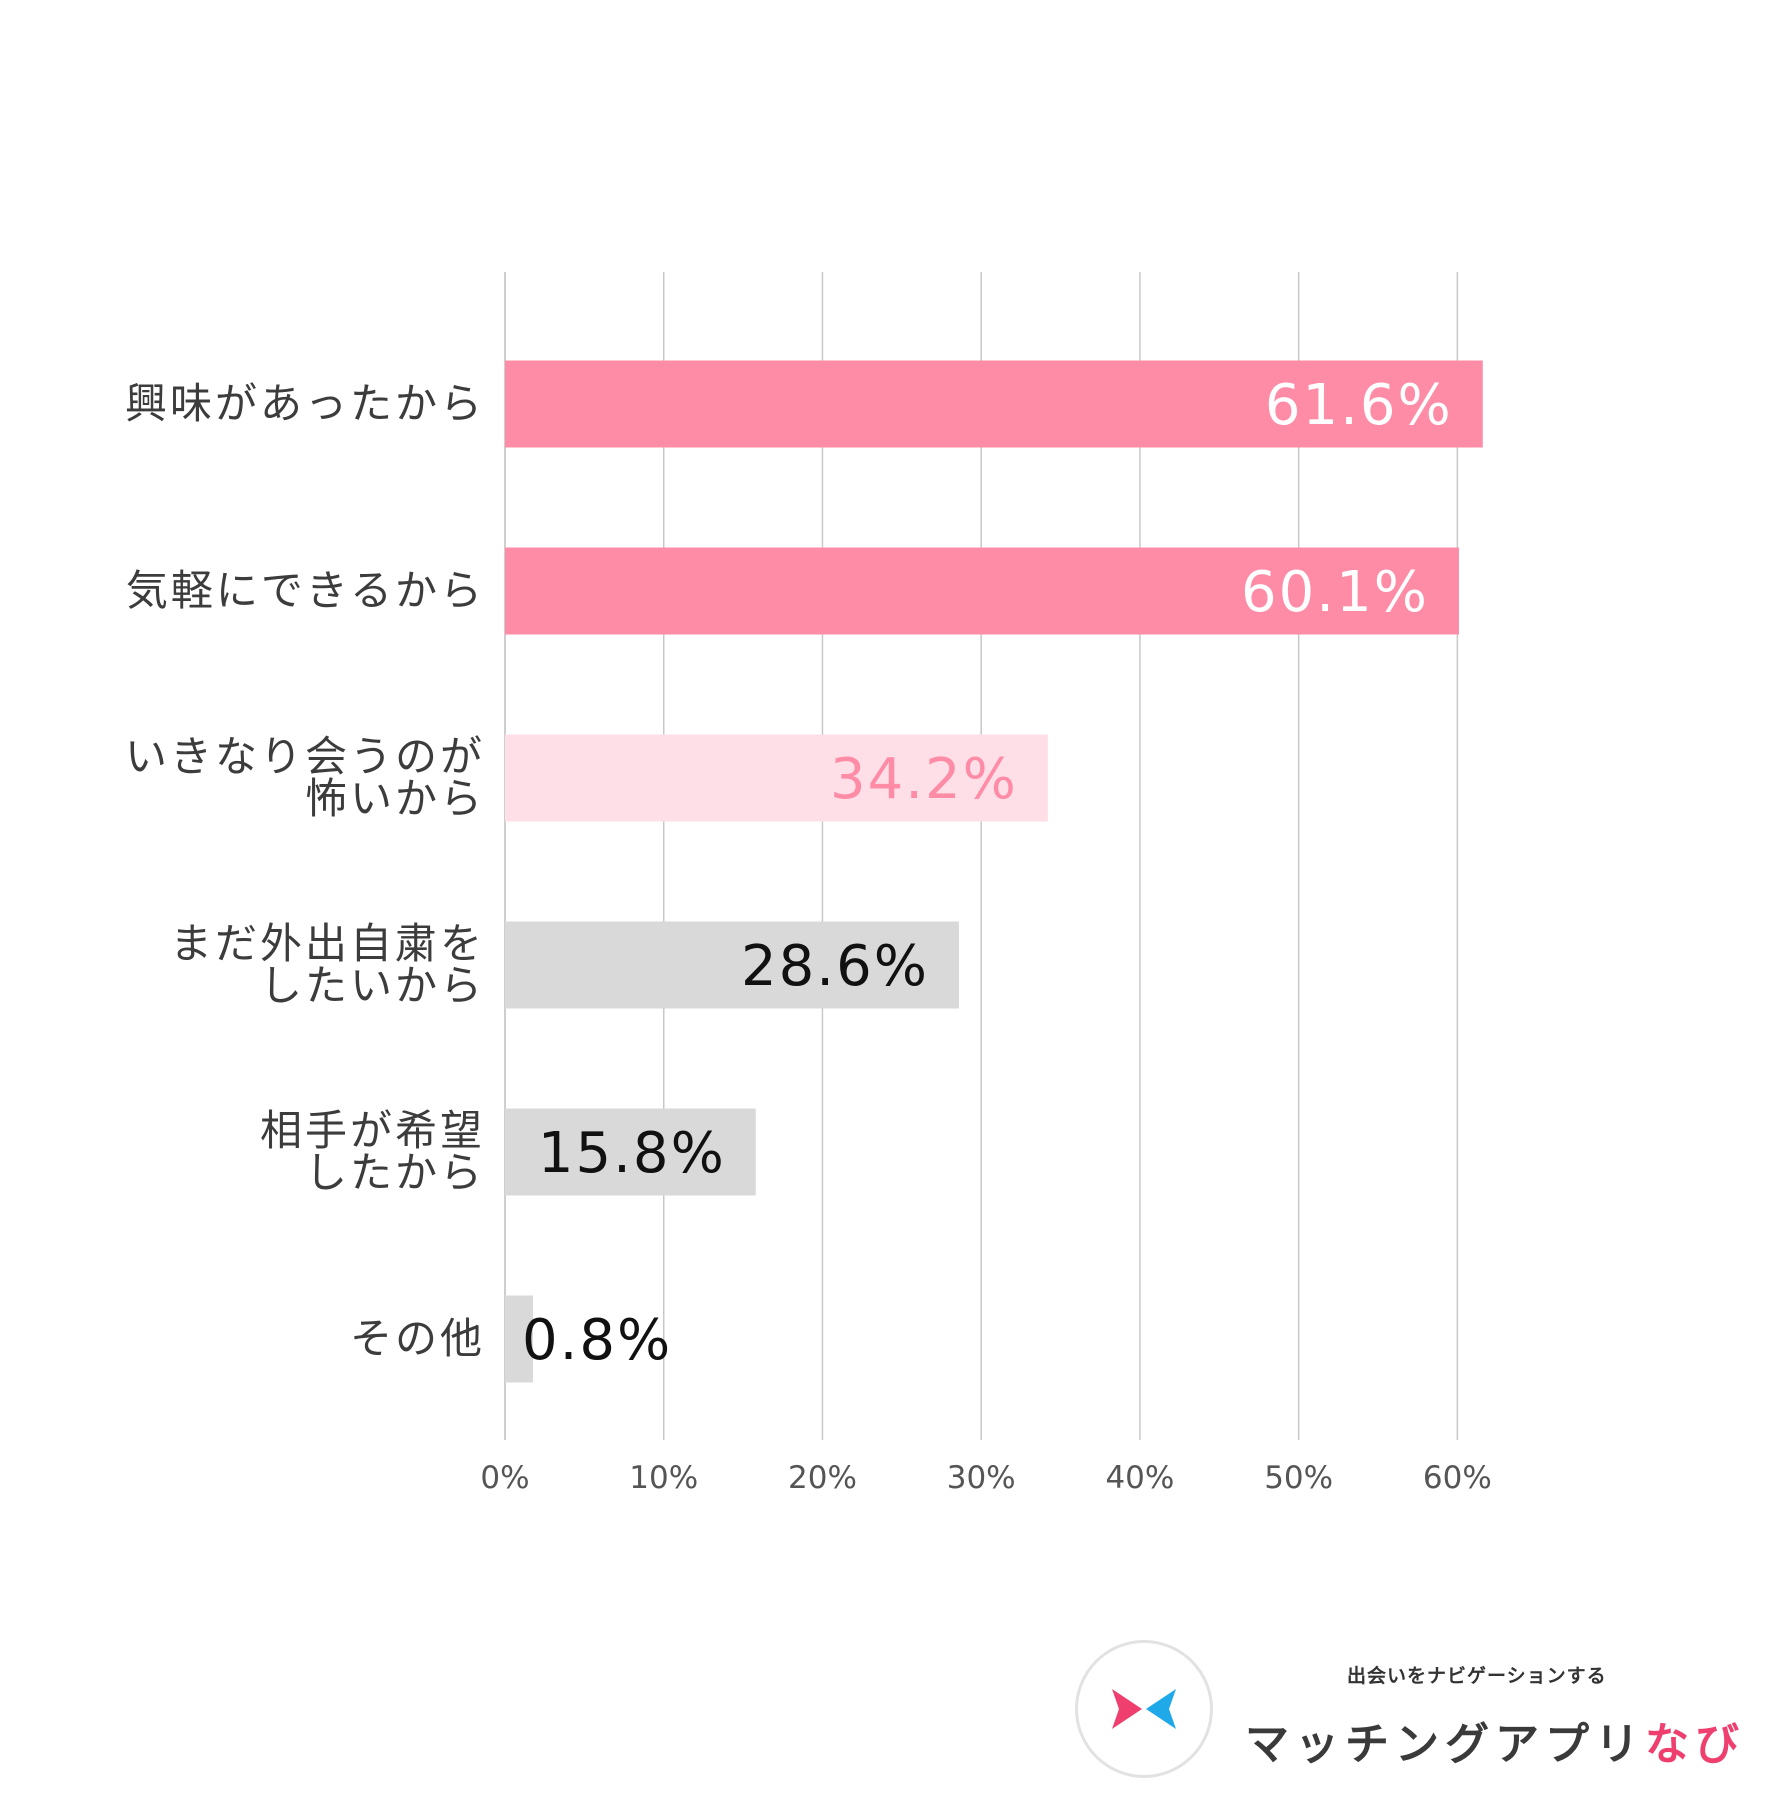 This screenshot has height=1800, width=1768. I want to click on category-label: したいから, so click(372, 985).